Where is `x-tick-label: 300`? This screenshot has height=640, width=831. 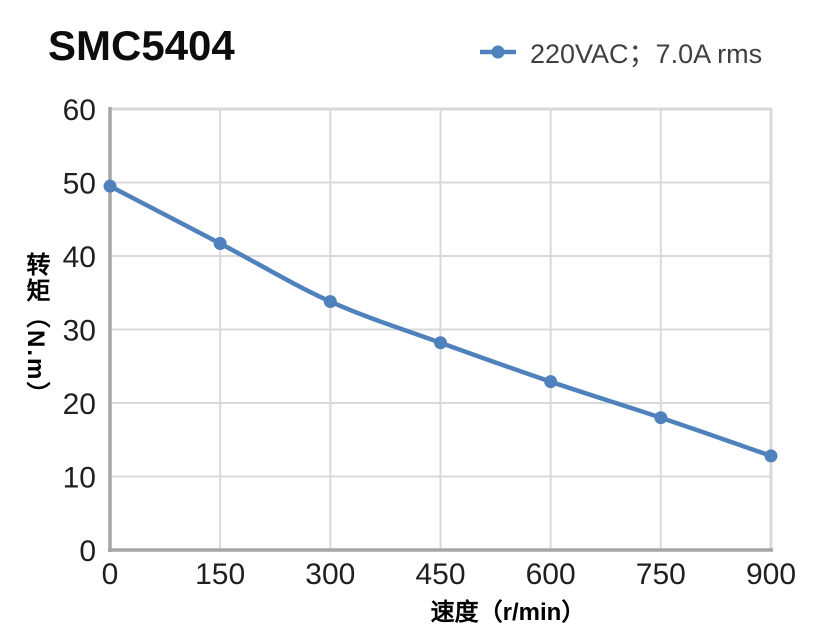
x-tick-label: 300 is located at coordinates (330, 574).